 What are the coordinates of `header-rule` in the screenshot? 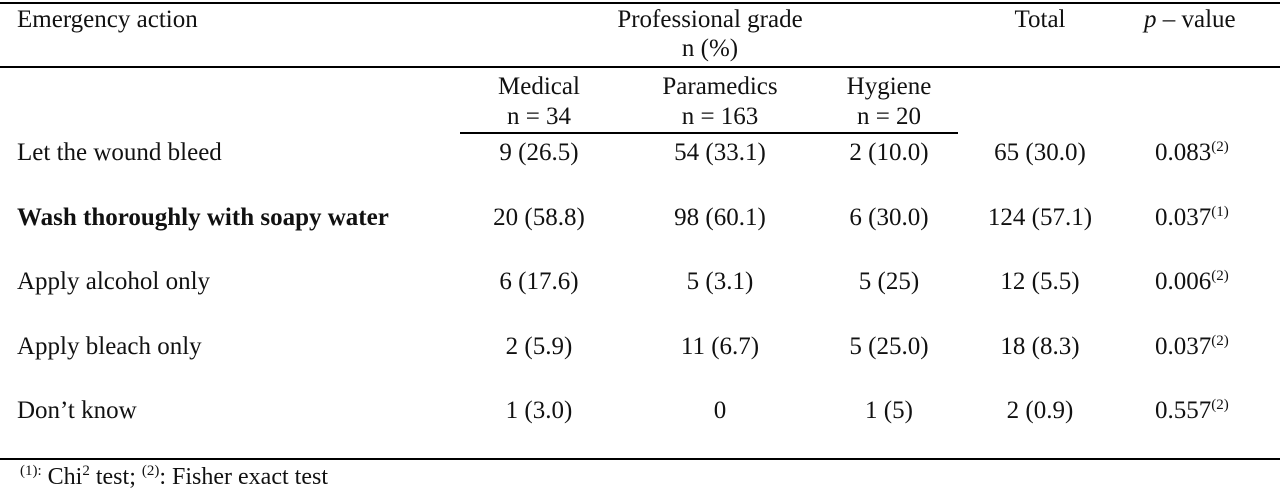 It's located at (640, 67).